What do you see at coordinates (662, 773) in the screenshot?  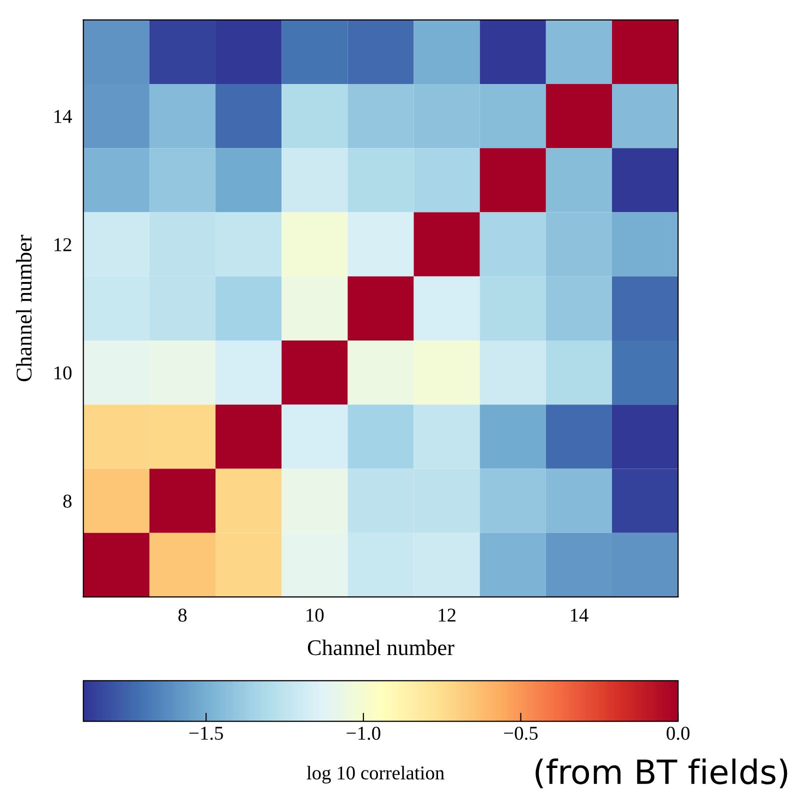 I see `text: (from BT fields)` at bounding box center [662, 773].